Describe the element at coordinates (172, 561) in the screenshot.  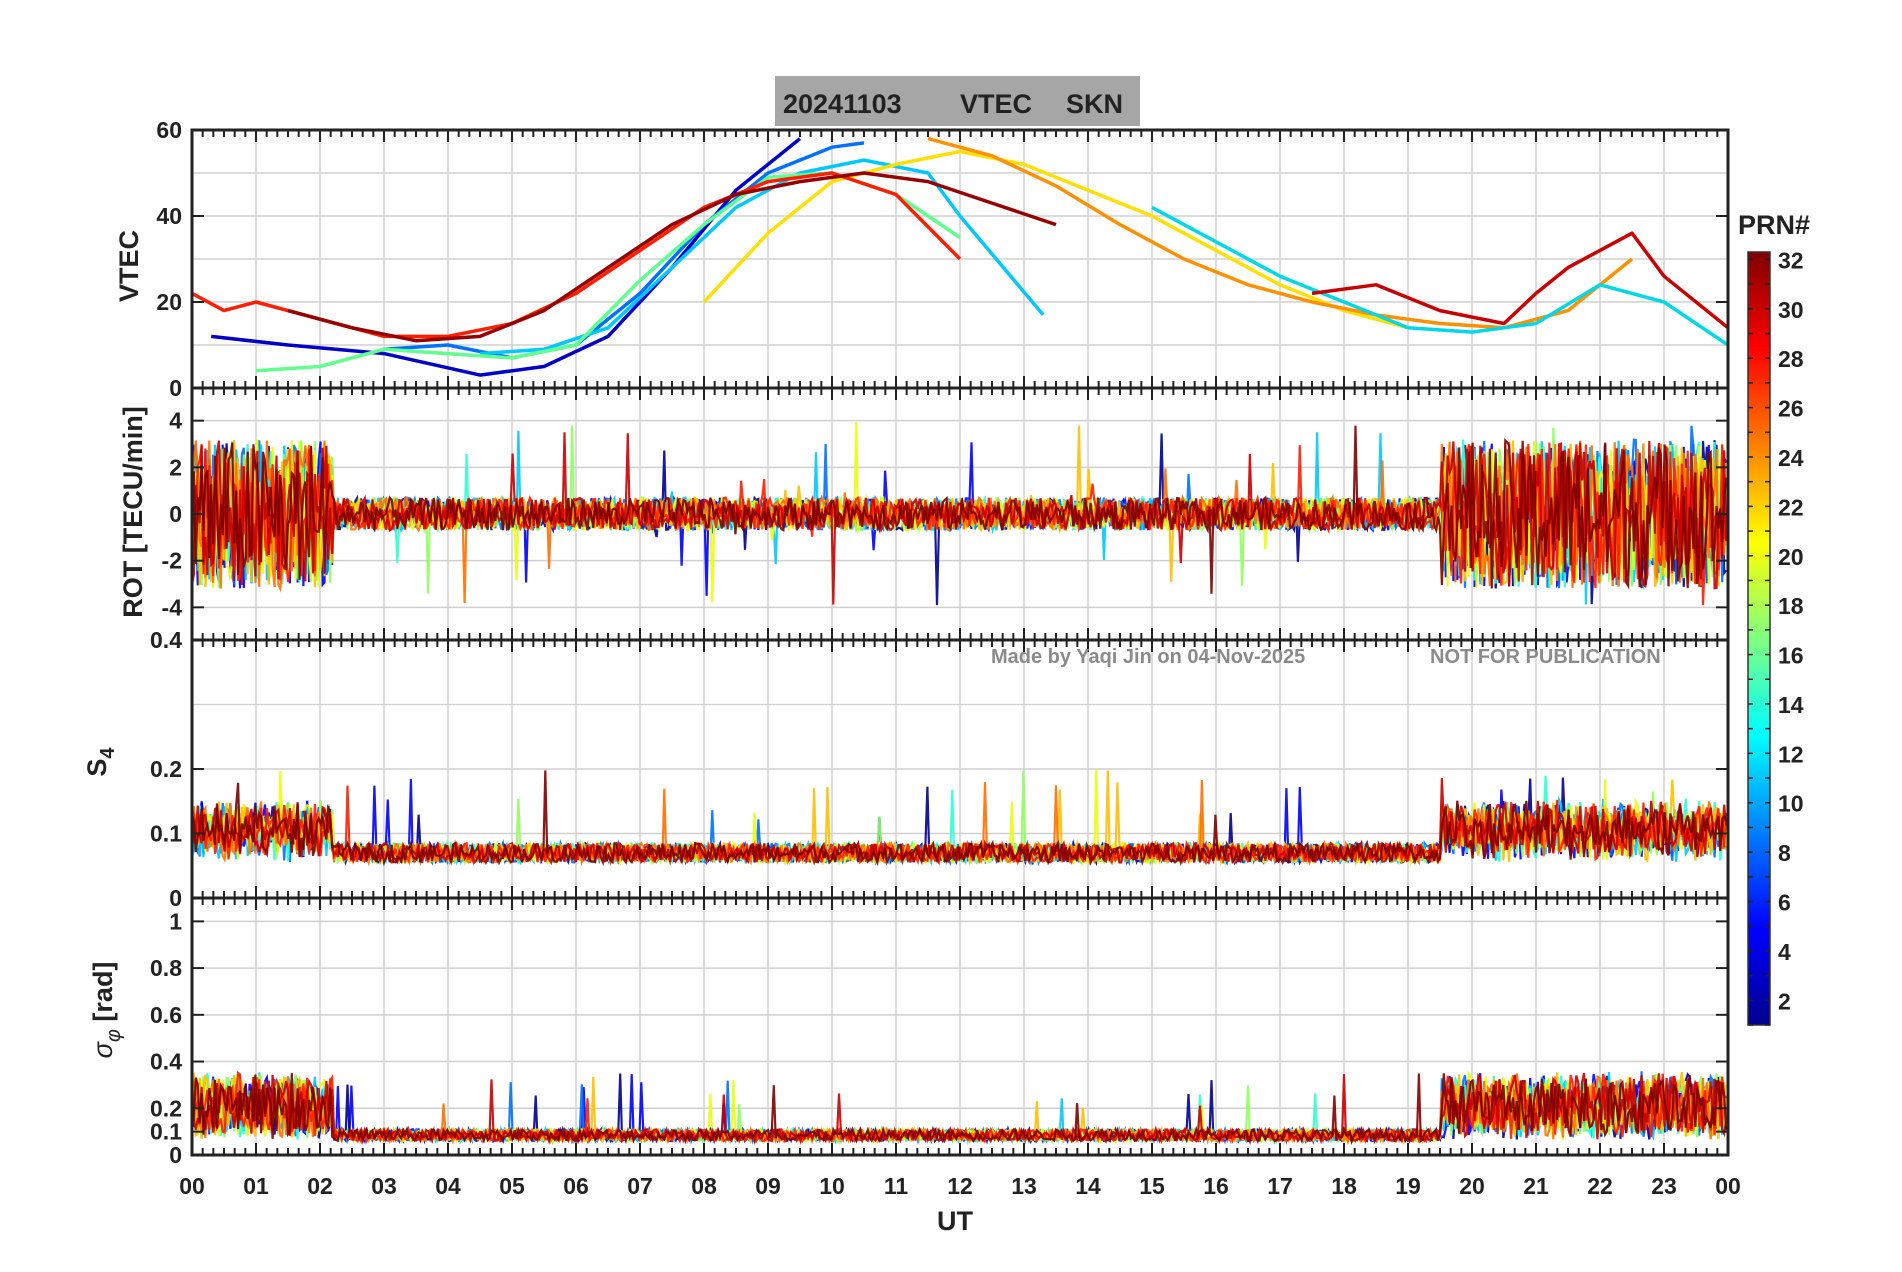
I see `y-tick-label: -2` at that location.